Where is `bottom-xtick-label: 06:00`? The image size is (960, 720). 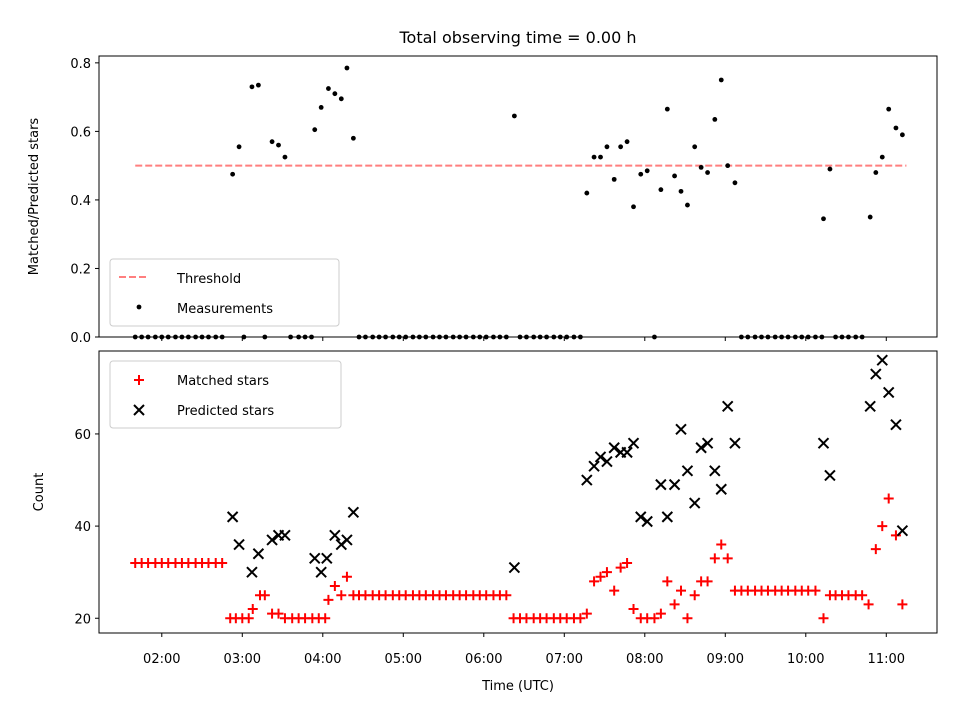 bottom-xtick-label: 06:00 is located at coordinates (483, 659).